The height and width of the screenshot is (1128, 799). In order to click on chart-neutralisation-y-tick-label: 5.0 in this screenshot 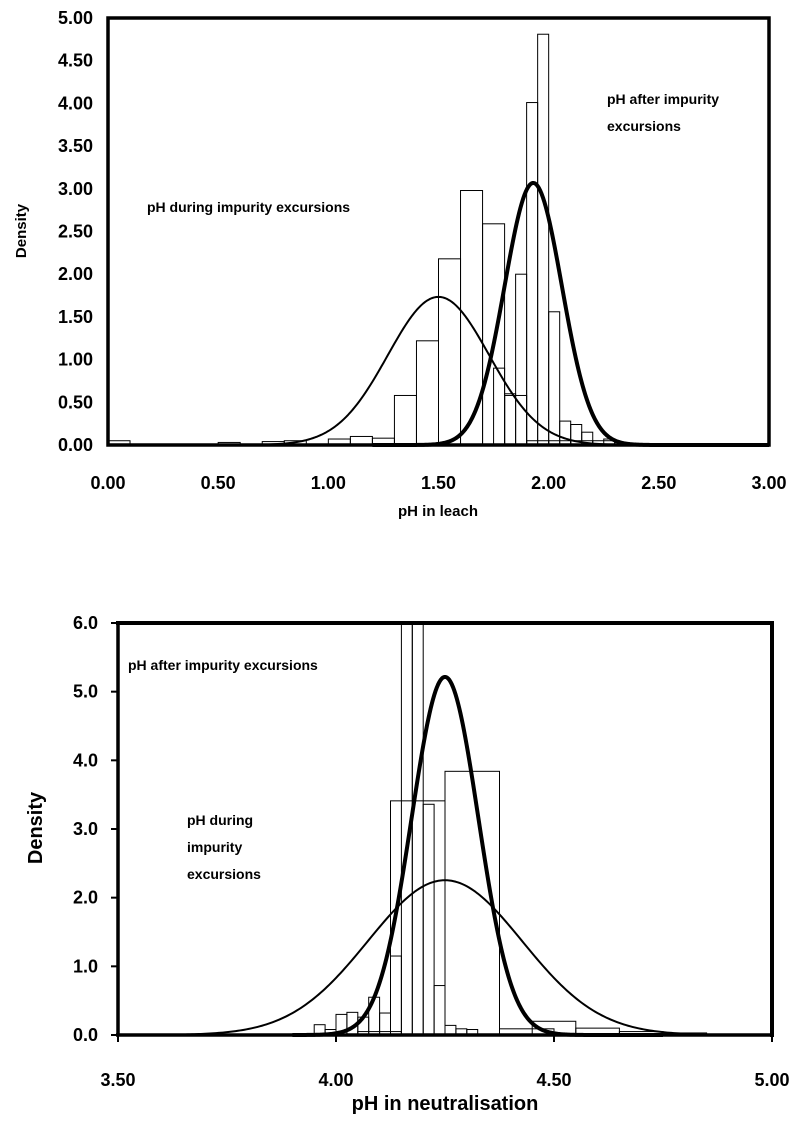, I will do `click(85, 692)`.